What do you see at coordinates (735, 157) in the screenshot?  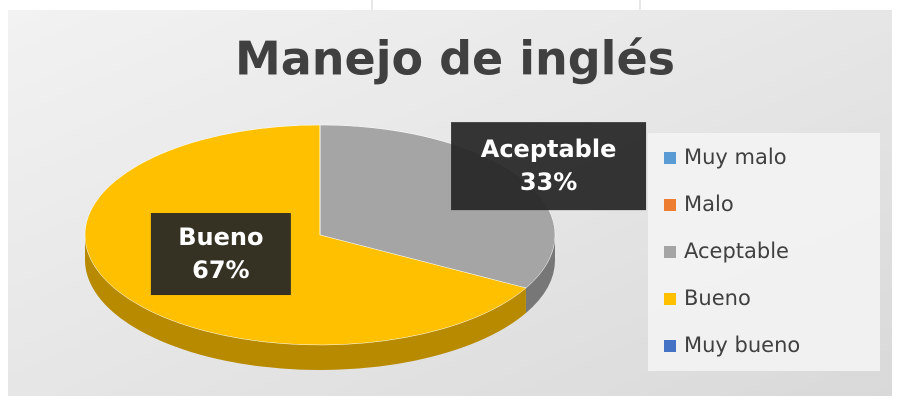 I see `legend-label: Muy malo` at bounding box center [735, 157].